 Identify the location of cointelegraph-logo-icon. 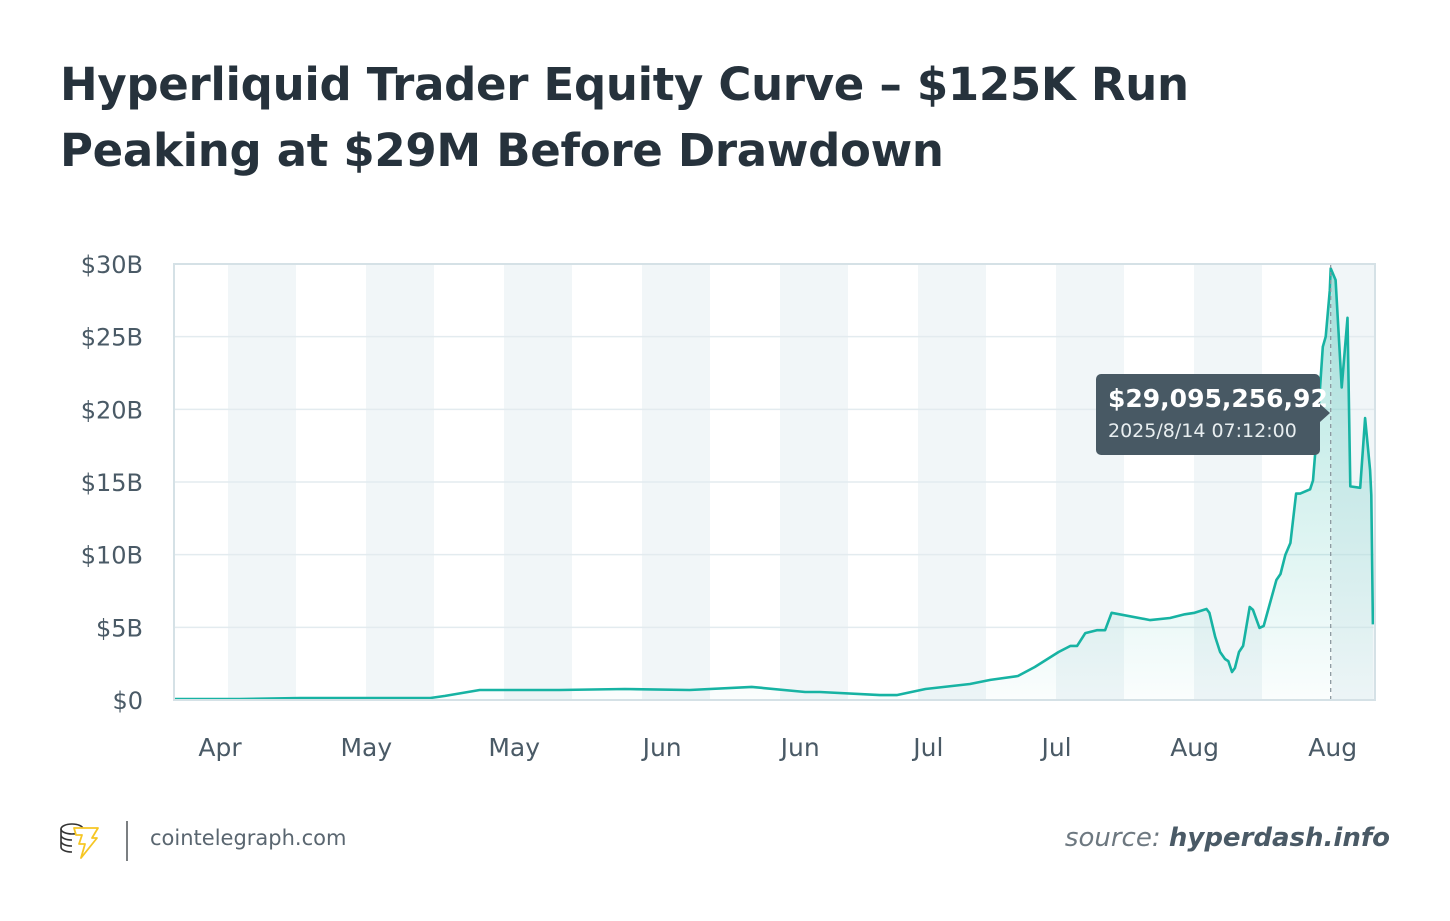
(79, 841).